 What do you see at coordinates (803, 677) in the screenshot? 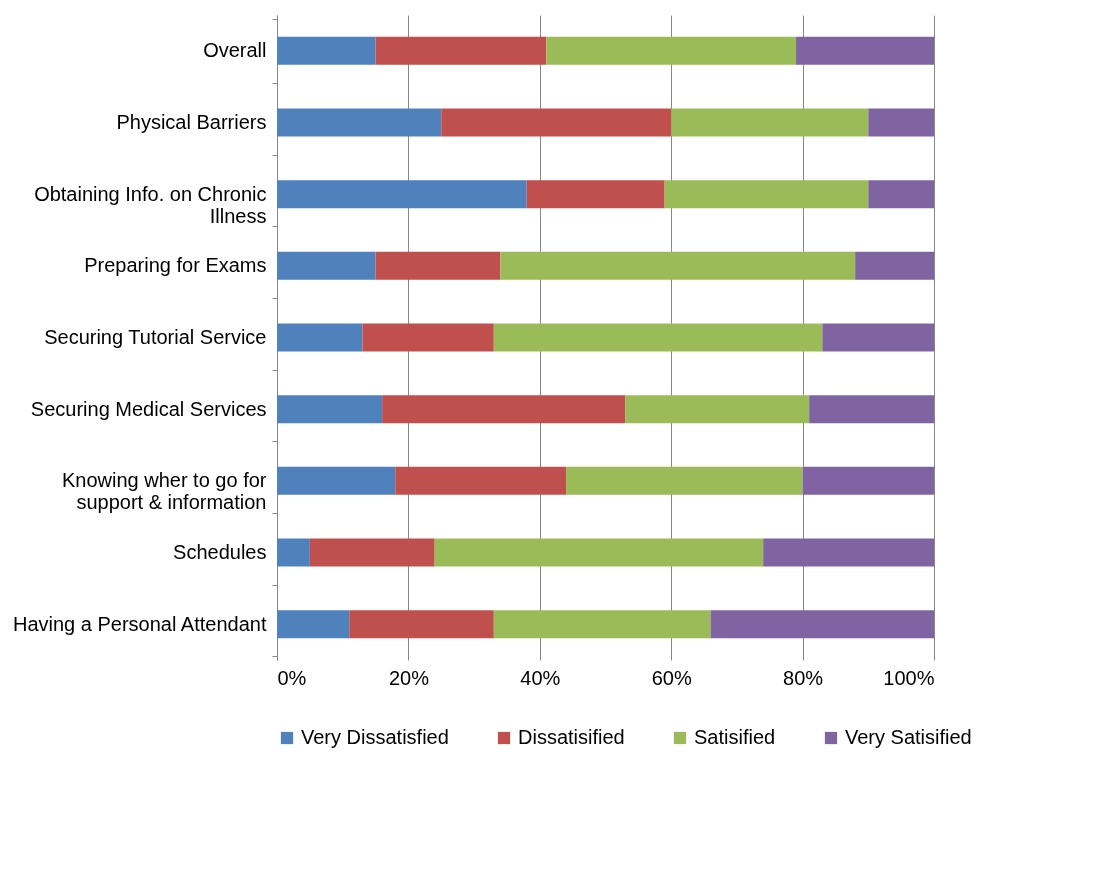
I see `x-tick-label: 80%` at bounding box center [803, 677].